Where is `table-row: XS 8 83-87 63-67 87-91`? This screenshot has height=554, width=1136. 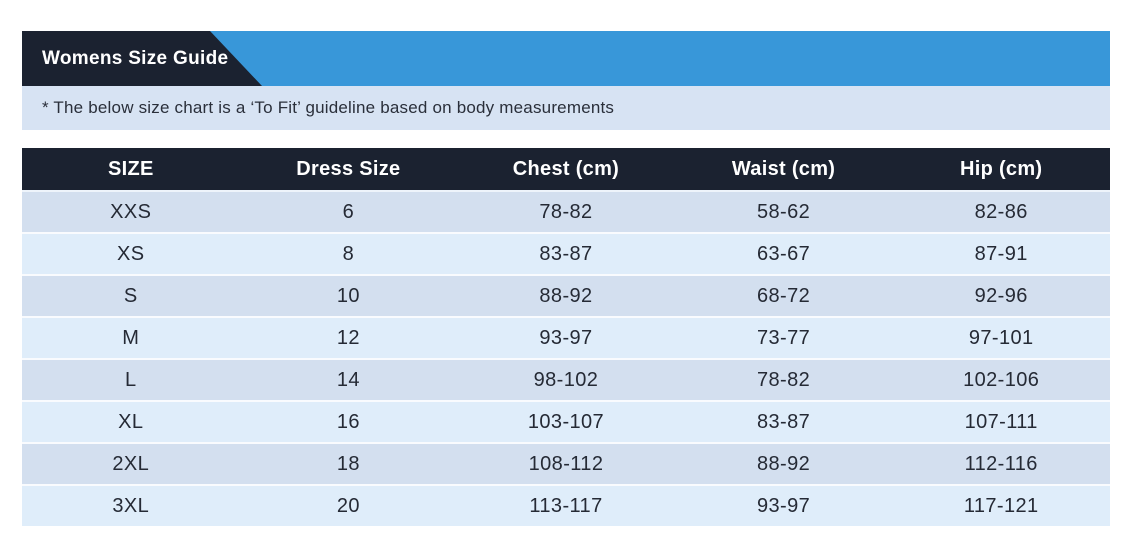
table-row: XS 8 83-87 63-67 87-91 is located at coordinates (566, 253).